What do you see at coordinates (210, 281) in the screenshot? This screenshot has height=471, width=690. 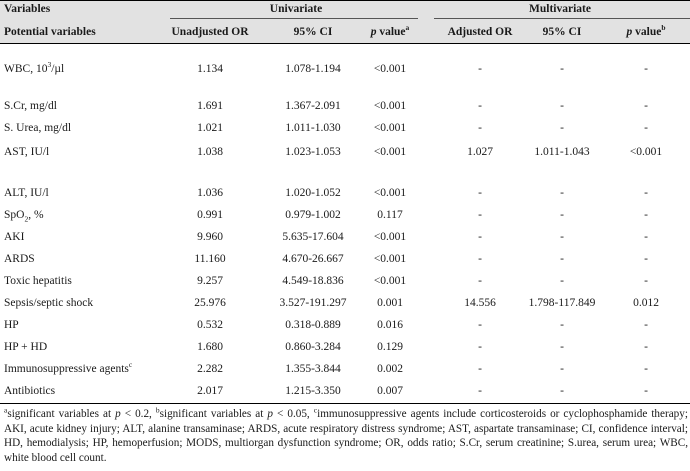 I see `cell-unadjusted-or: 9.257` at bounding box center [210, 281].